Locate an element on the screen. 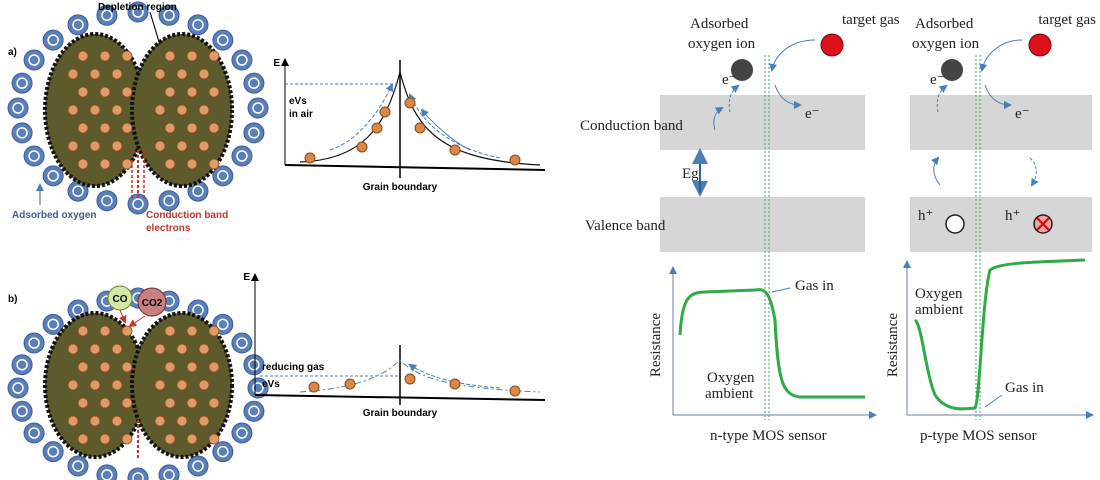  label: Depletion region is located at coordinates (137, 7).